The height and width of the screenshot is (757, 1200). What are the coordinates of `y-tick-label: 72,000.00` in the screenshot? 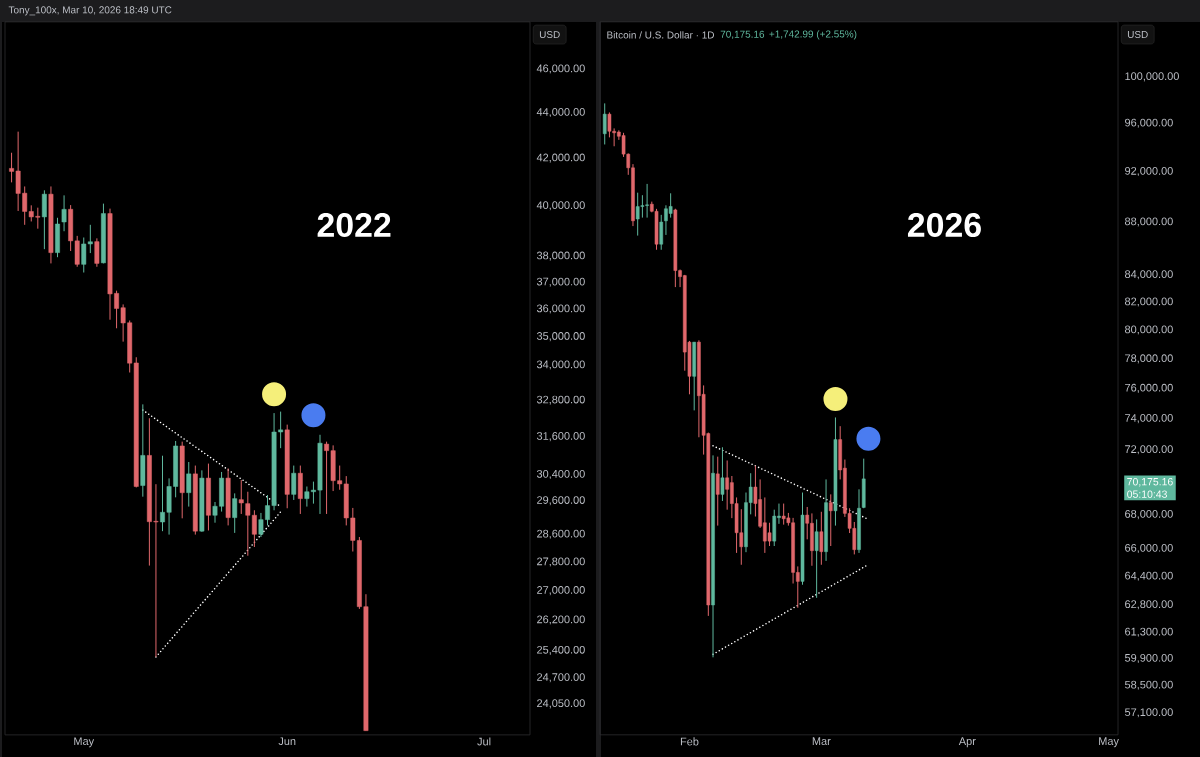 It's located at (1149, 450).